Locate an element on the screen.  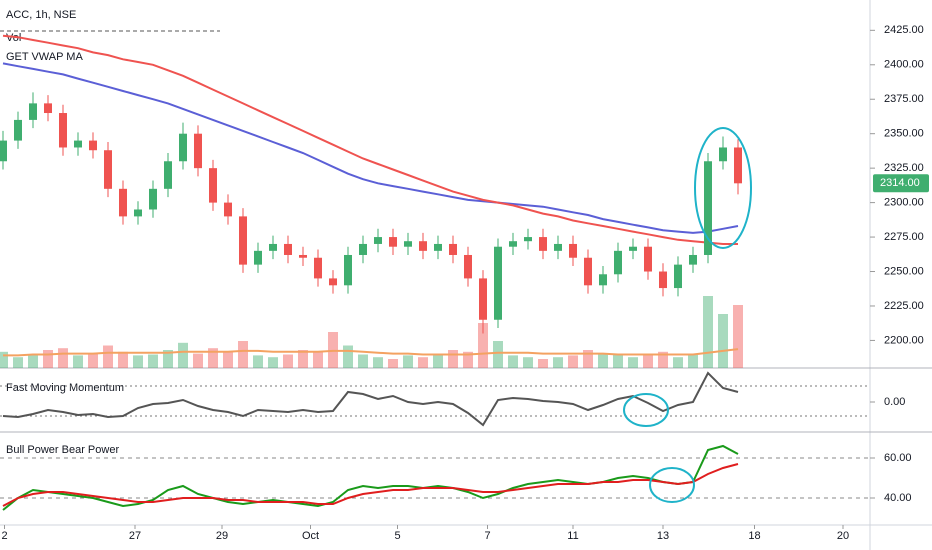
x-tick-label: 11 is located at coordinates (572, 536).